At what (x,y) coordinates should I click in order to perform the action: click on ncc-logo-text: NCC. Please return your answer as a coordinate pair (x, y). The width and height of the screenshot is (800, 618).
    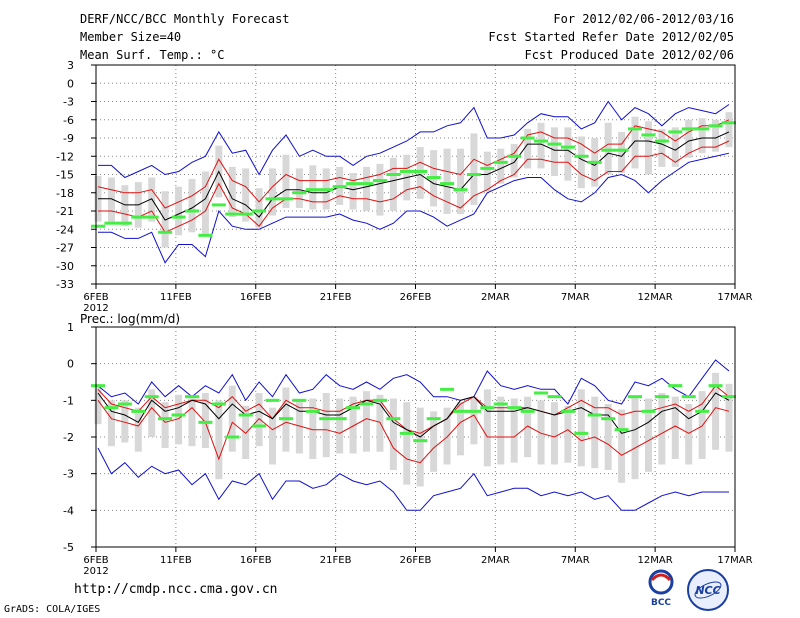
    Looking at the image, I should click on (707, 590).